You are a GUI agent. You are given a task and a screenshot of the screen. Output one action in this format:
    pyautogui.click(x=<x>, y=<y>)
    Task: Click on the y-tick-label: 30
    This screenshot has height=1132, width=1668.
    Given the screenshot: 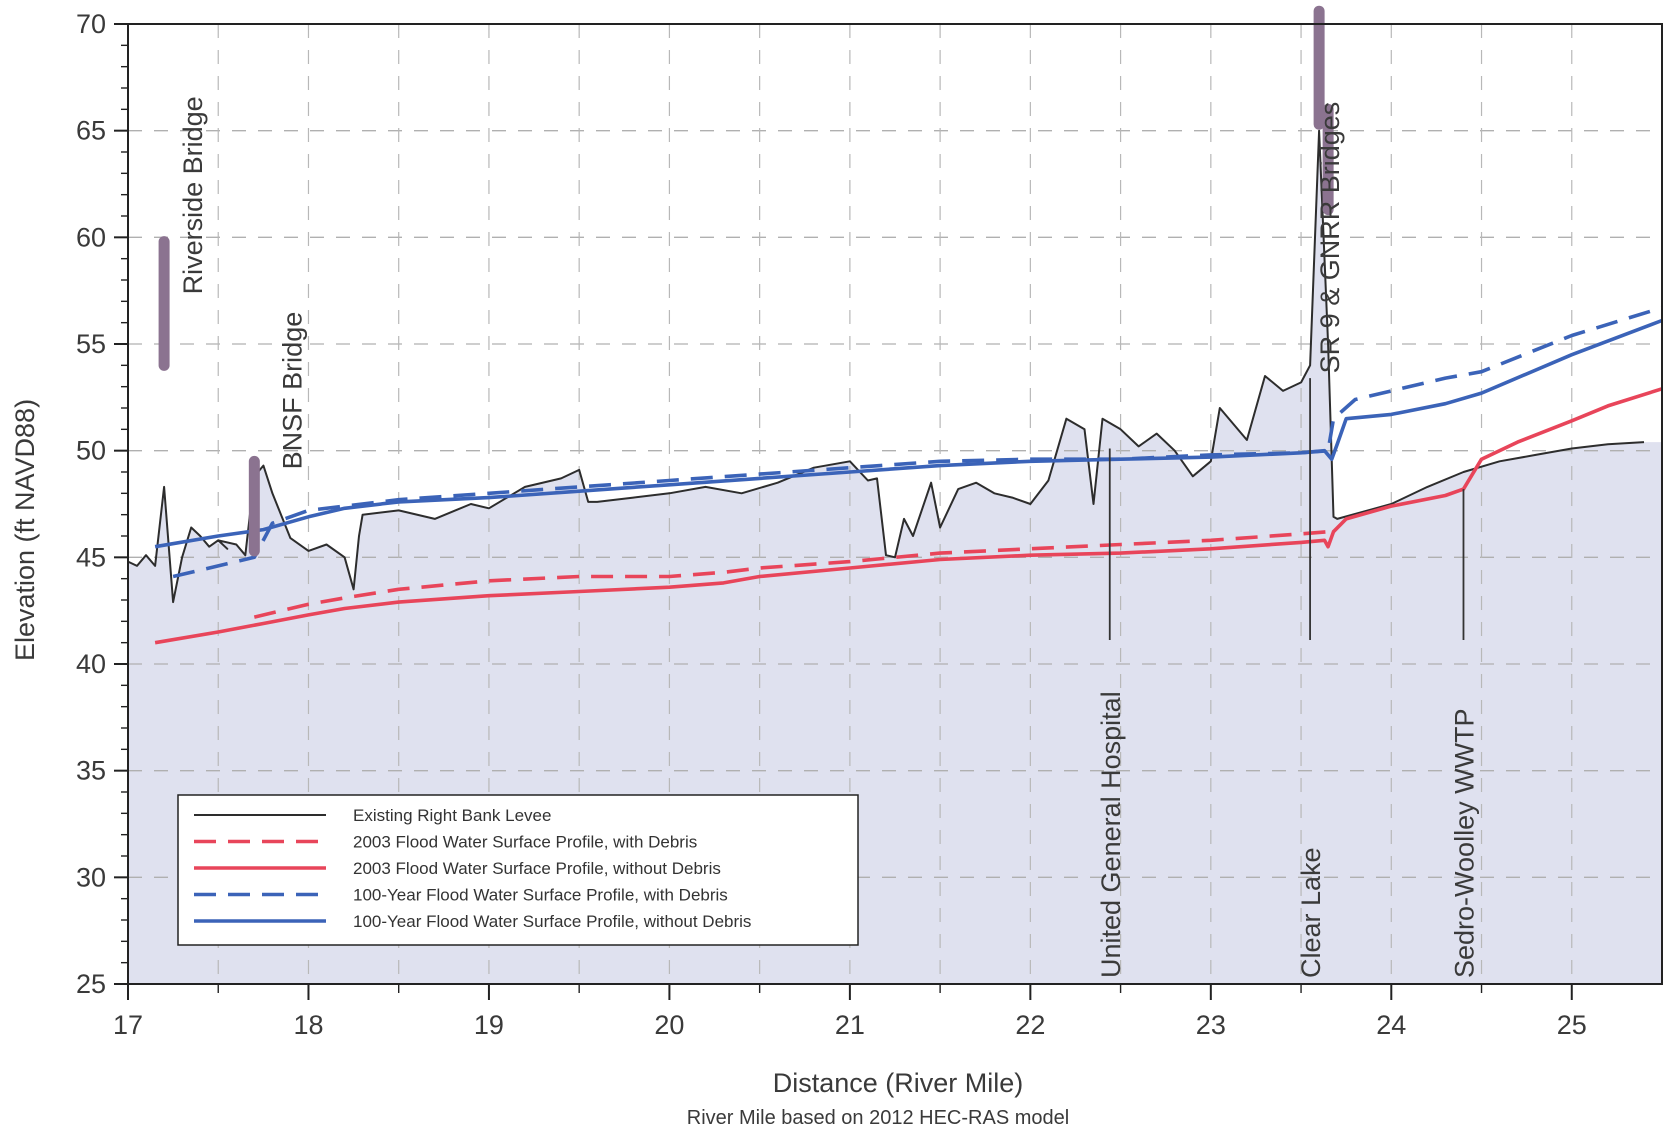 What is the action you would take?
    pyautogui.click(x=91, y=877)
    